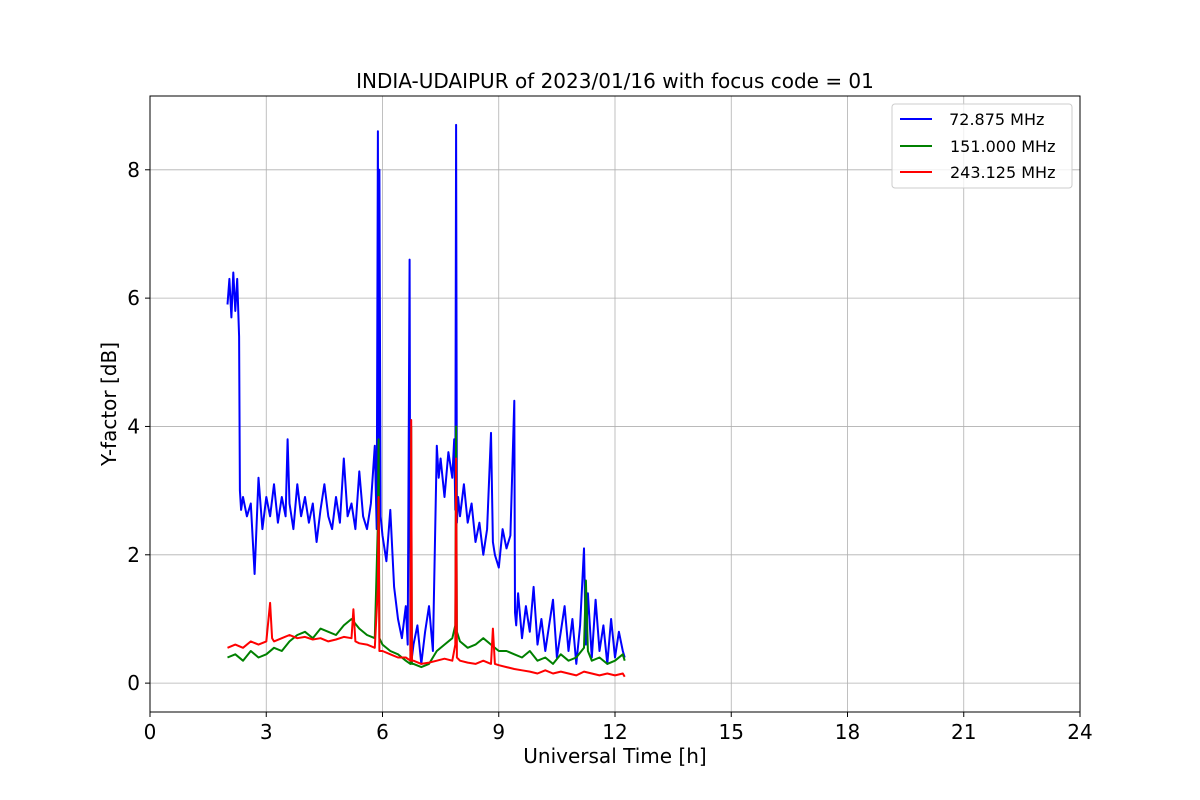  Describe the element at coordinates (133, 683) in the screenshot. I see `y-tick-label: 0` at that location.